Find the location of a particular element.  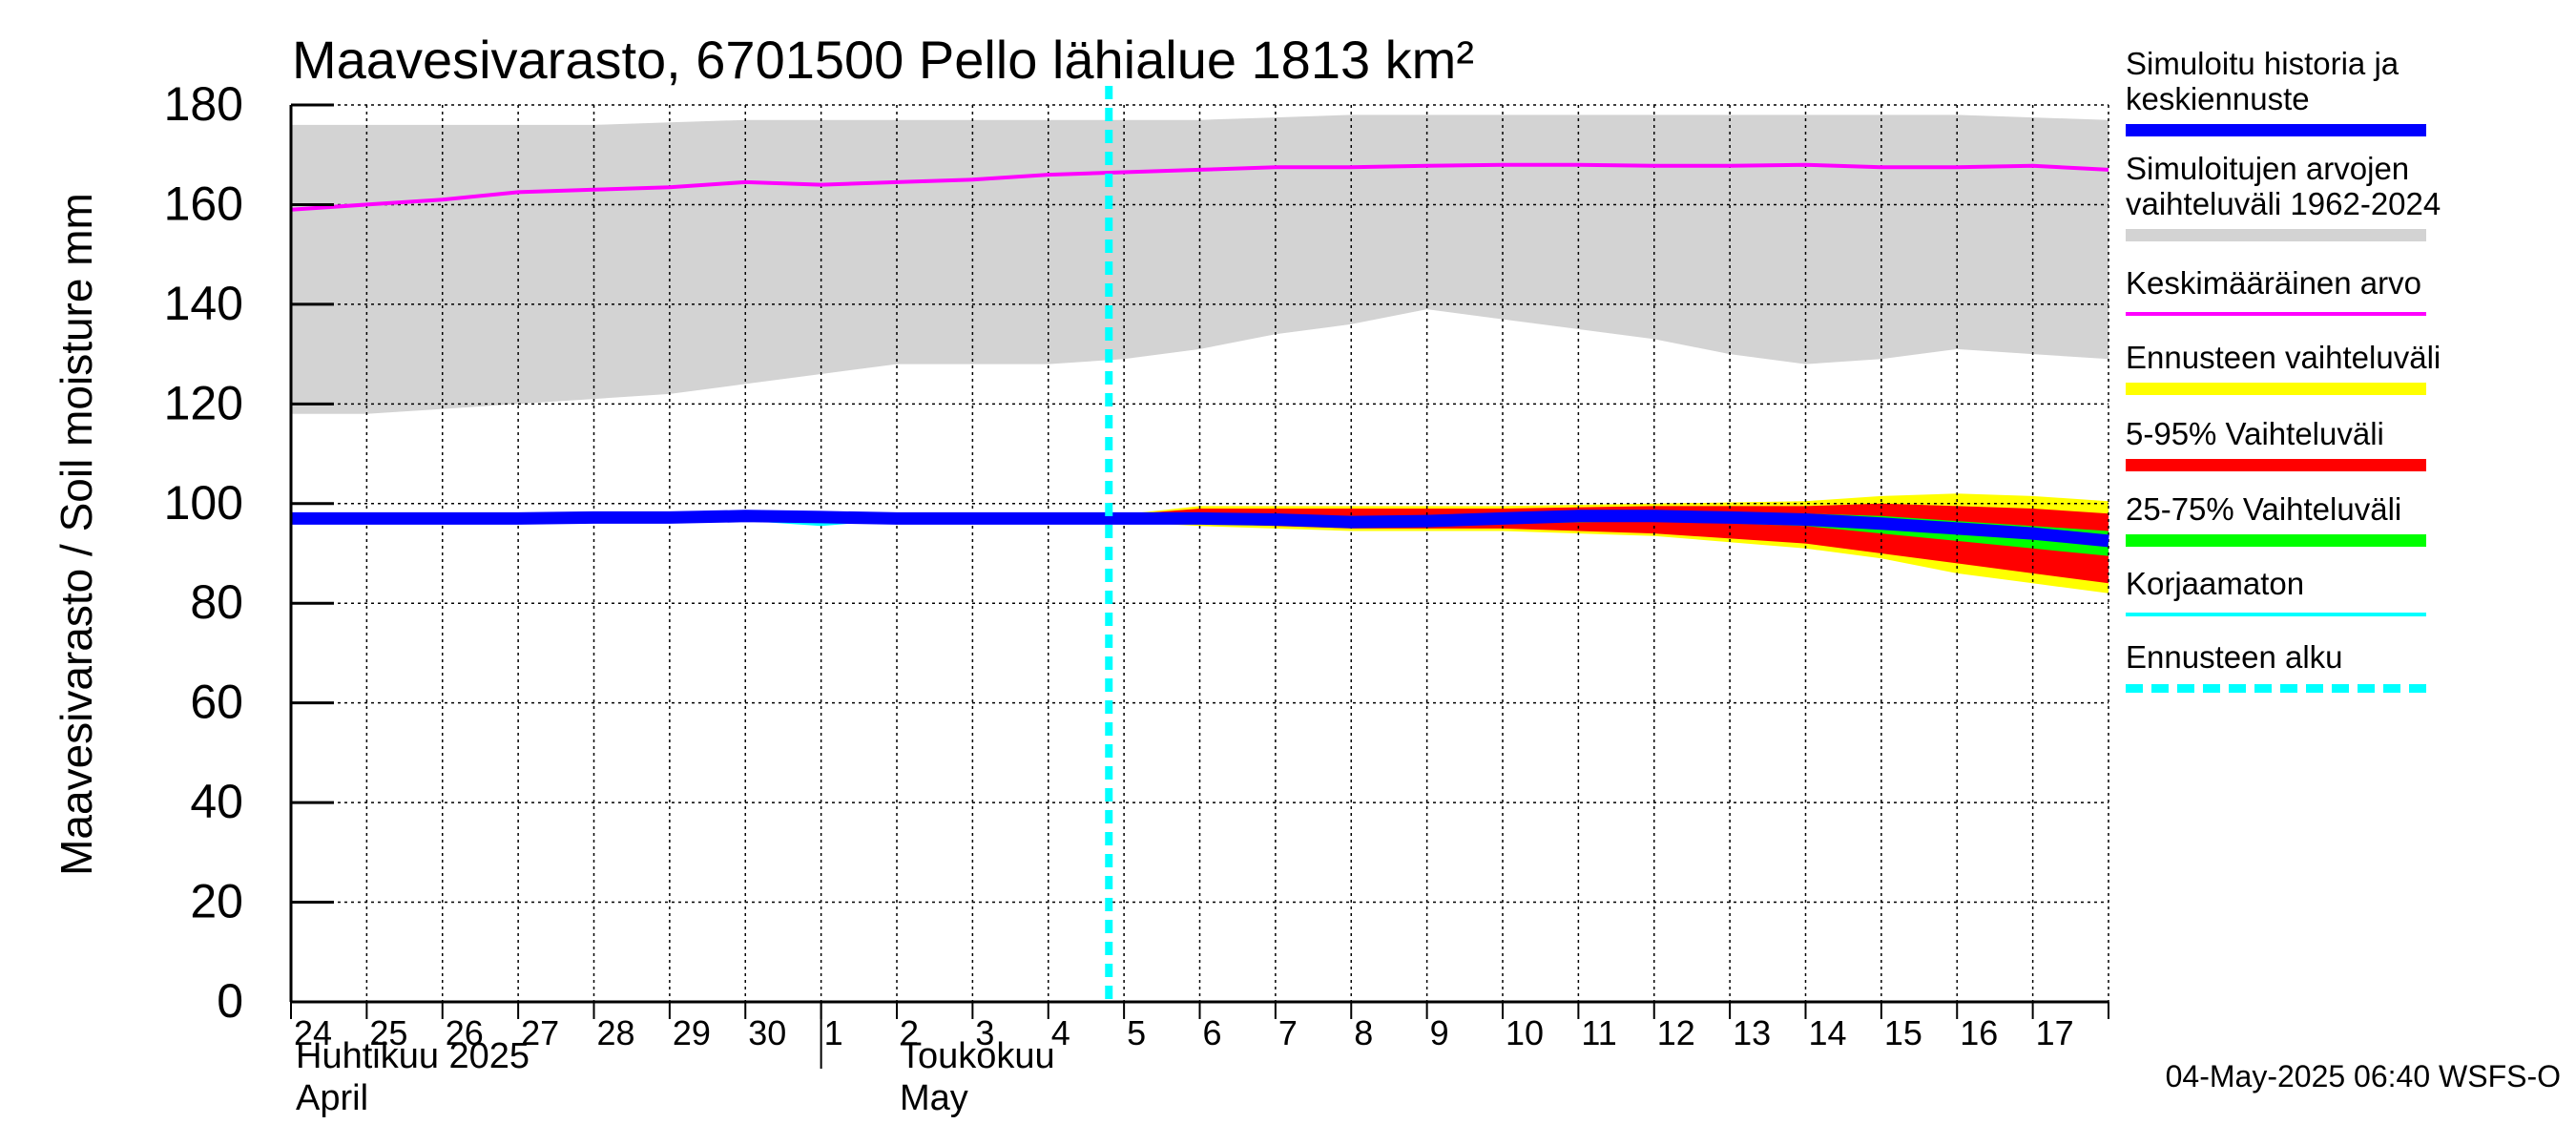

x-tick-label: 1 is located at coordinates (833, 1032).